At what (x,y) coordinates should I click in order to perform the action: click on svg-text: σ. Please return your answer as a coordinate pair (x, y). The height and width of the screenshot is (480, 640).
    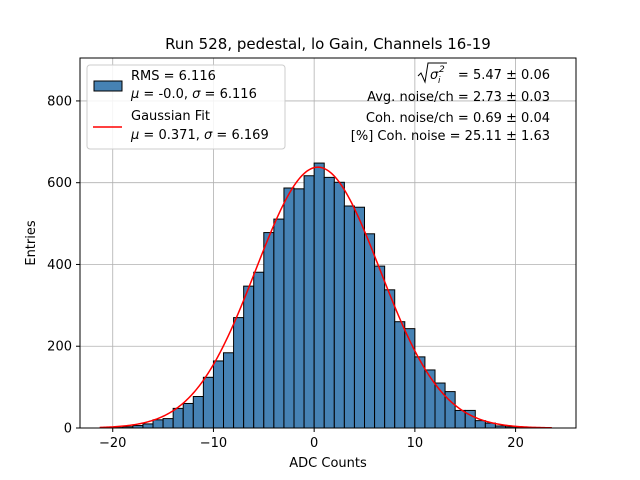
    Looking at the image, I should click on (434, 75).